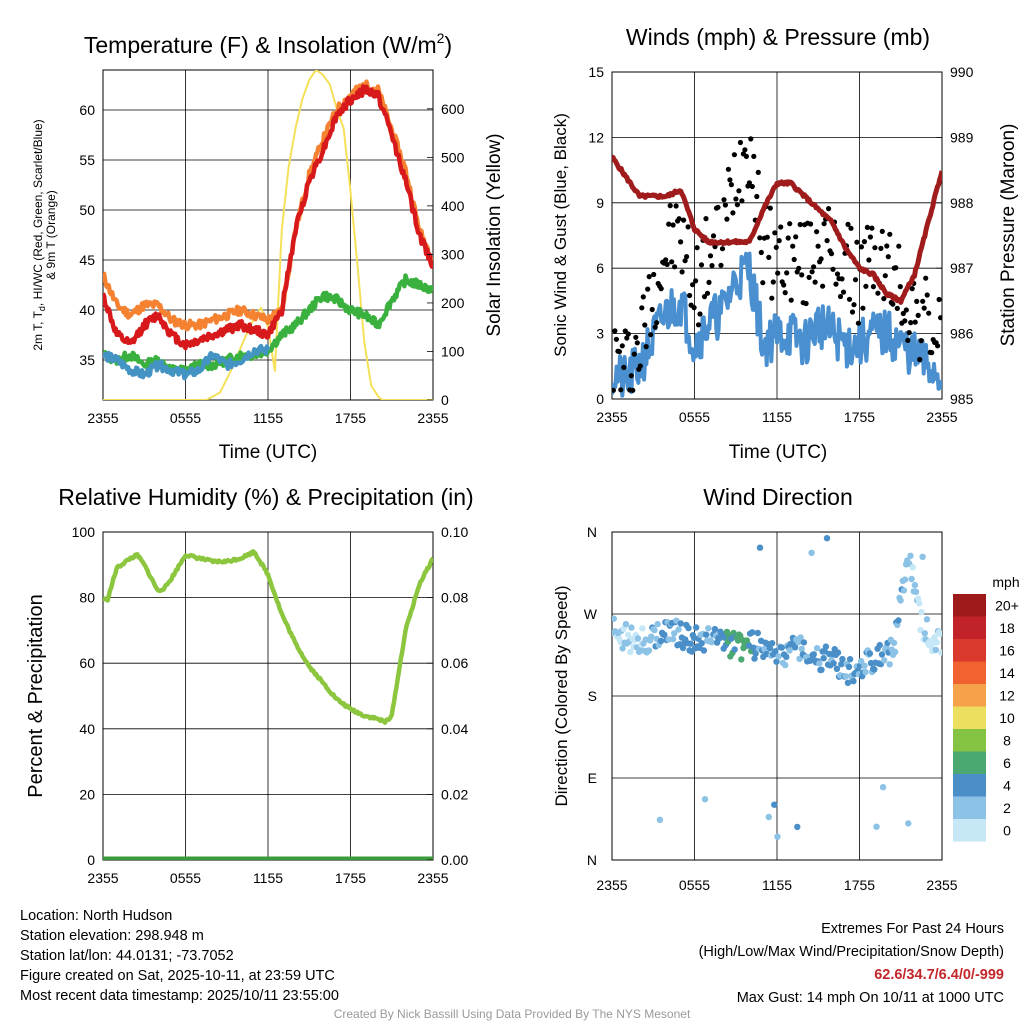 This screenshot has width=1024, height=1024. I want to click on legend-label: 16, so click(1007, 650).